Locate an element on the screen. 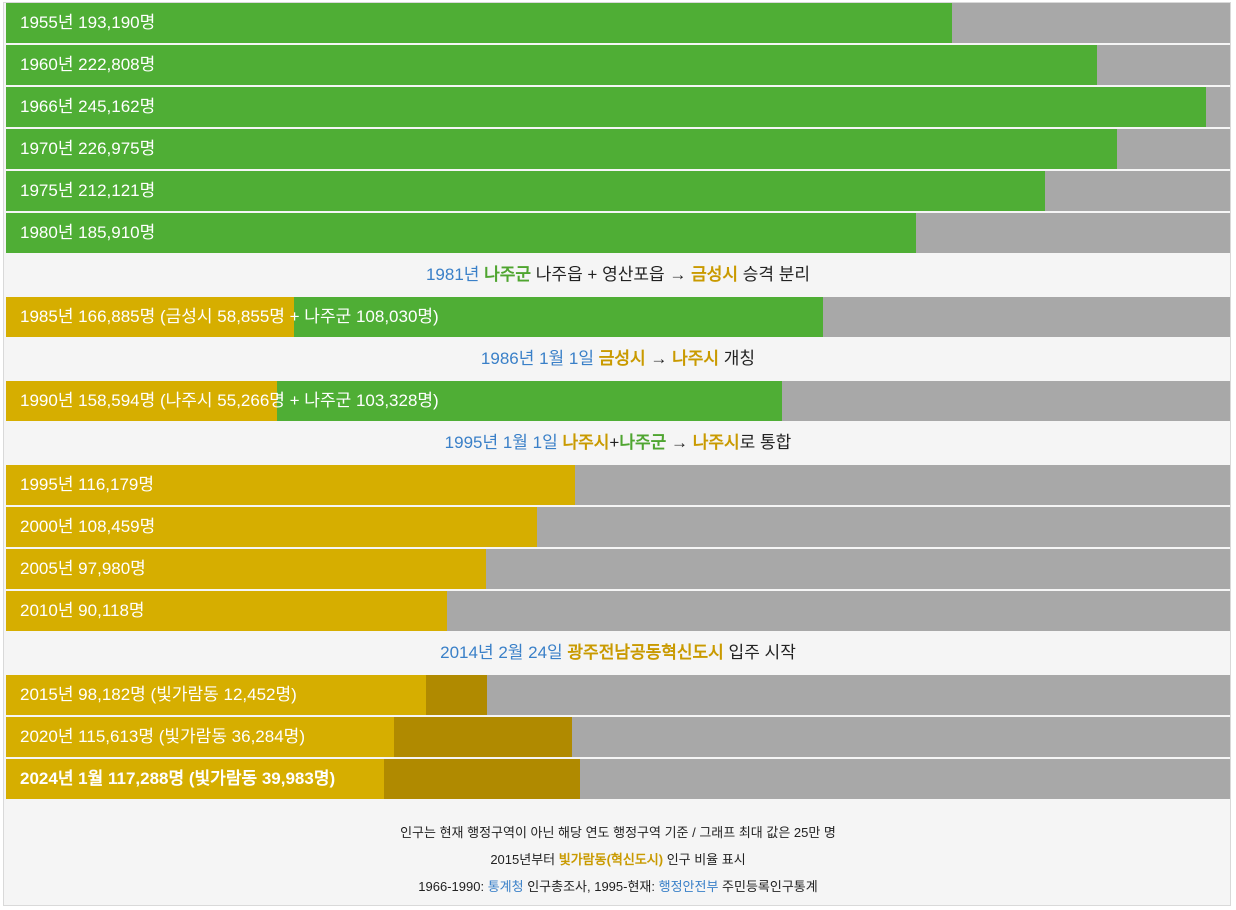 This screenshot has width=1236, height=910. bar-row: 2010년 90,118명 is located at coordinates (618, 611).